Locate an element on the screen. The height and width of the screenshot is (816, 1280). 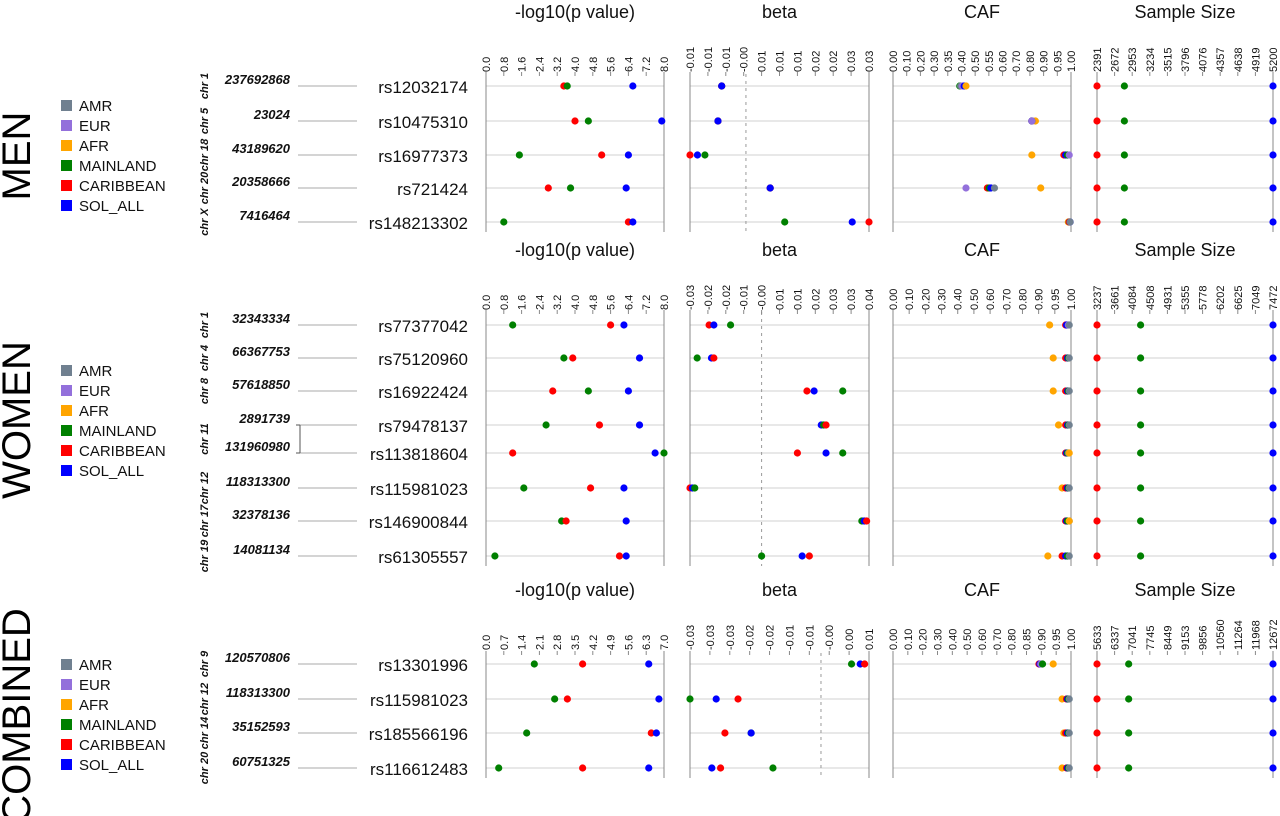
tick-label: 5200 is located at coordinates (1274, 60).